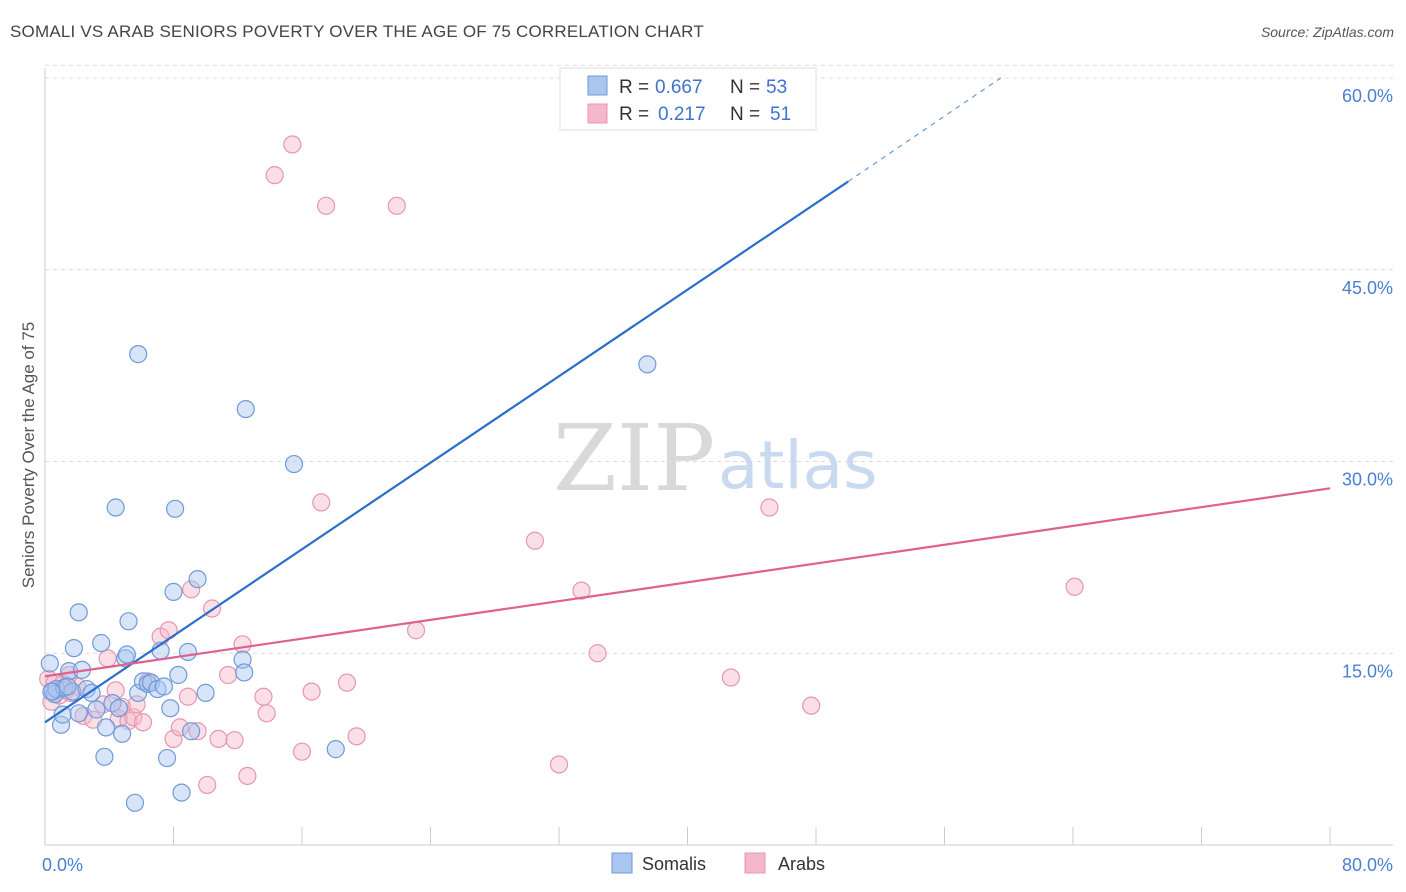 This screenshot has height=892, width=1406. What do you see at coordinates (745, 114) in the screenshot?
I see `legend-arab-n-label: N =` at bounding box center [745, 114].